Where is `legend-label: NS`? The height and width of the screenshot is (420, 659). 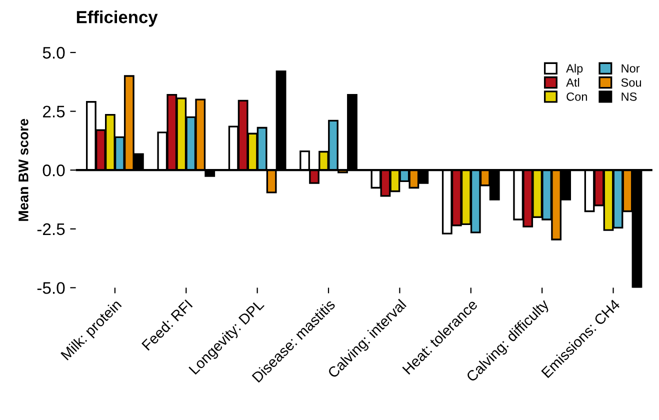
legend-label: NS is located at coordinates (629, 96).